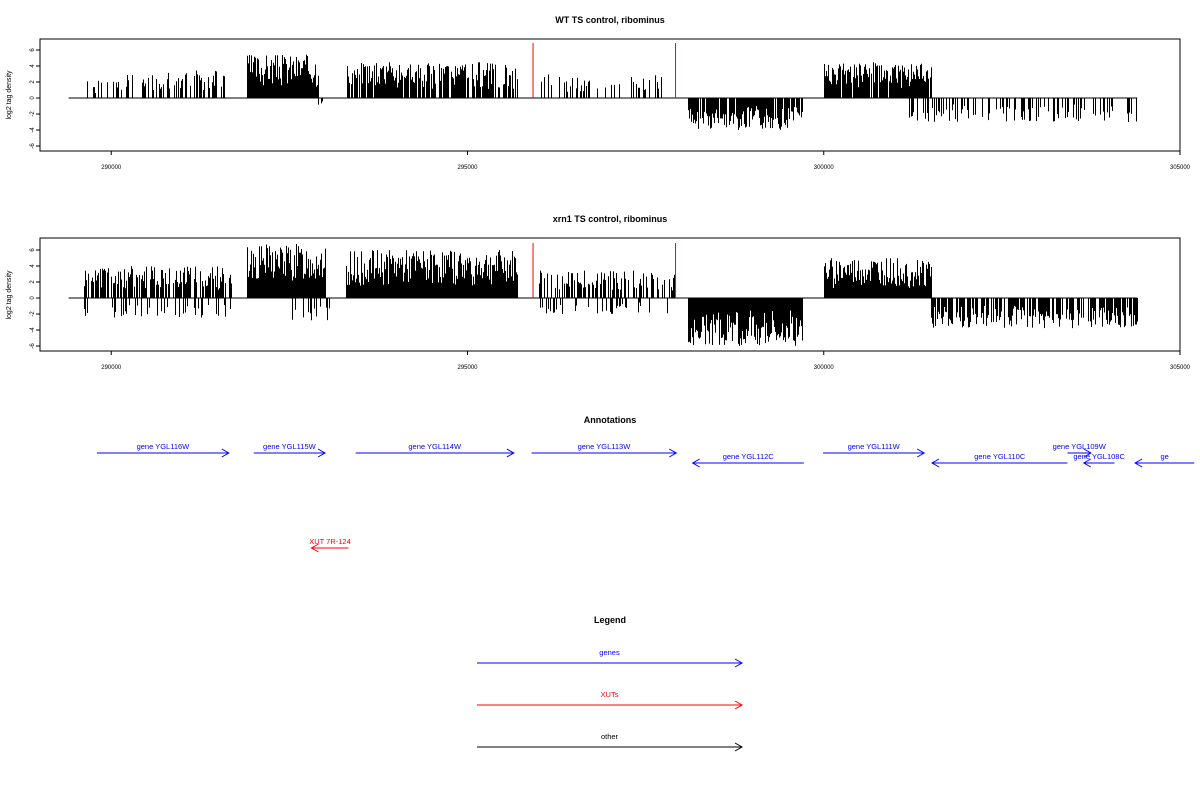  Describe the element at coordinates (610, 694) in the screenshot. I see `legend-label: XUTs` at that location.